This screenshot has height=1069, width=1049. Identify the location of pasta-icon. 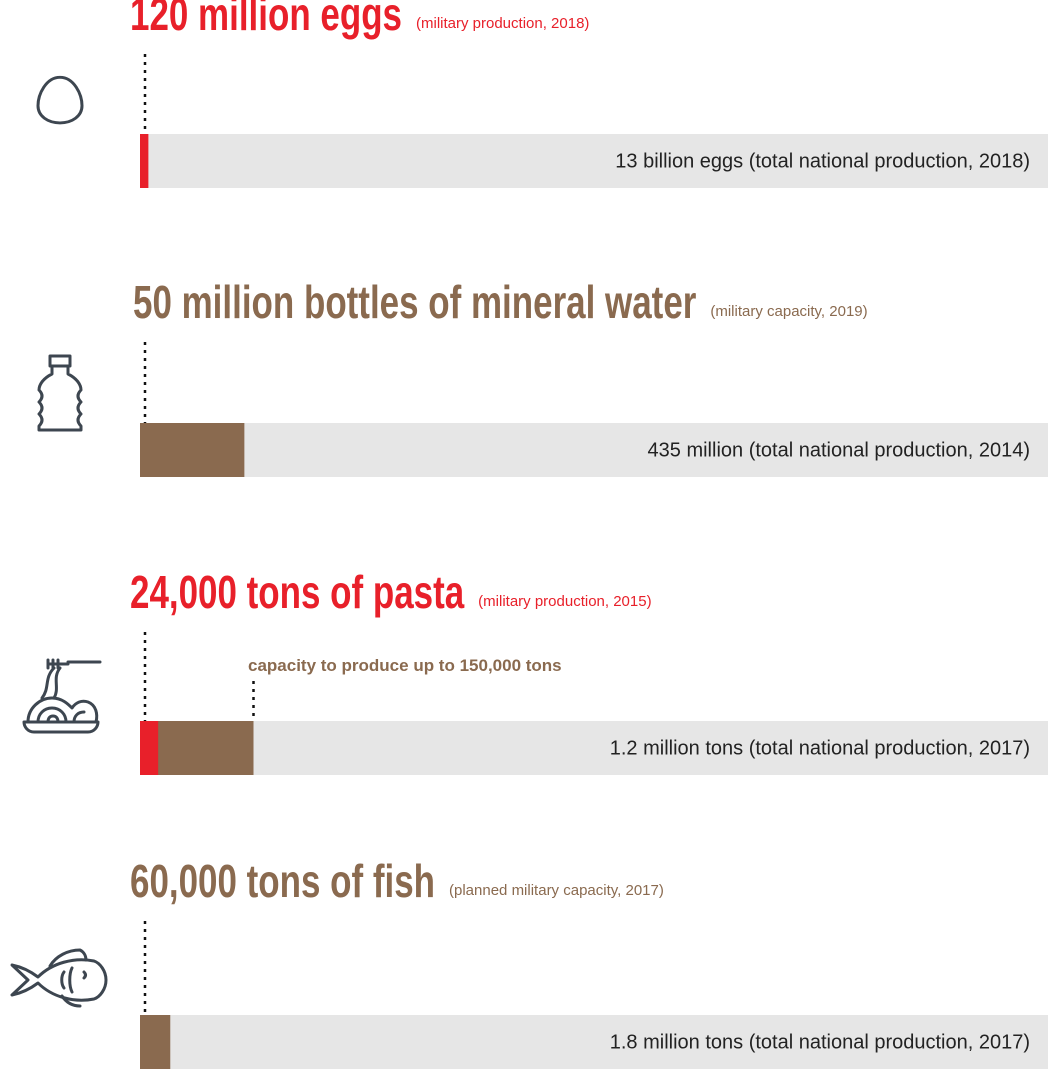
(62, 696).